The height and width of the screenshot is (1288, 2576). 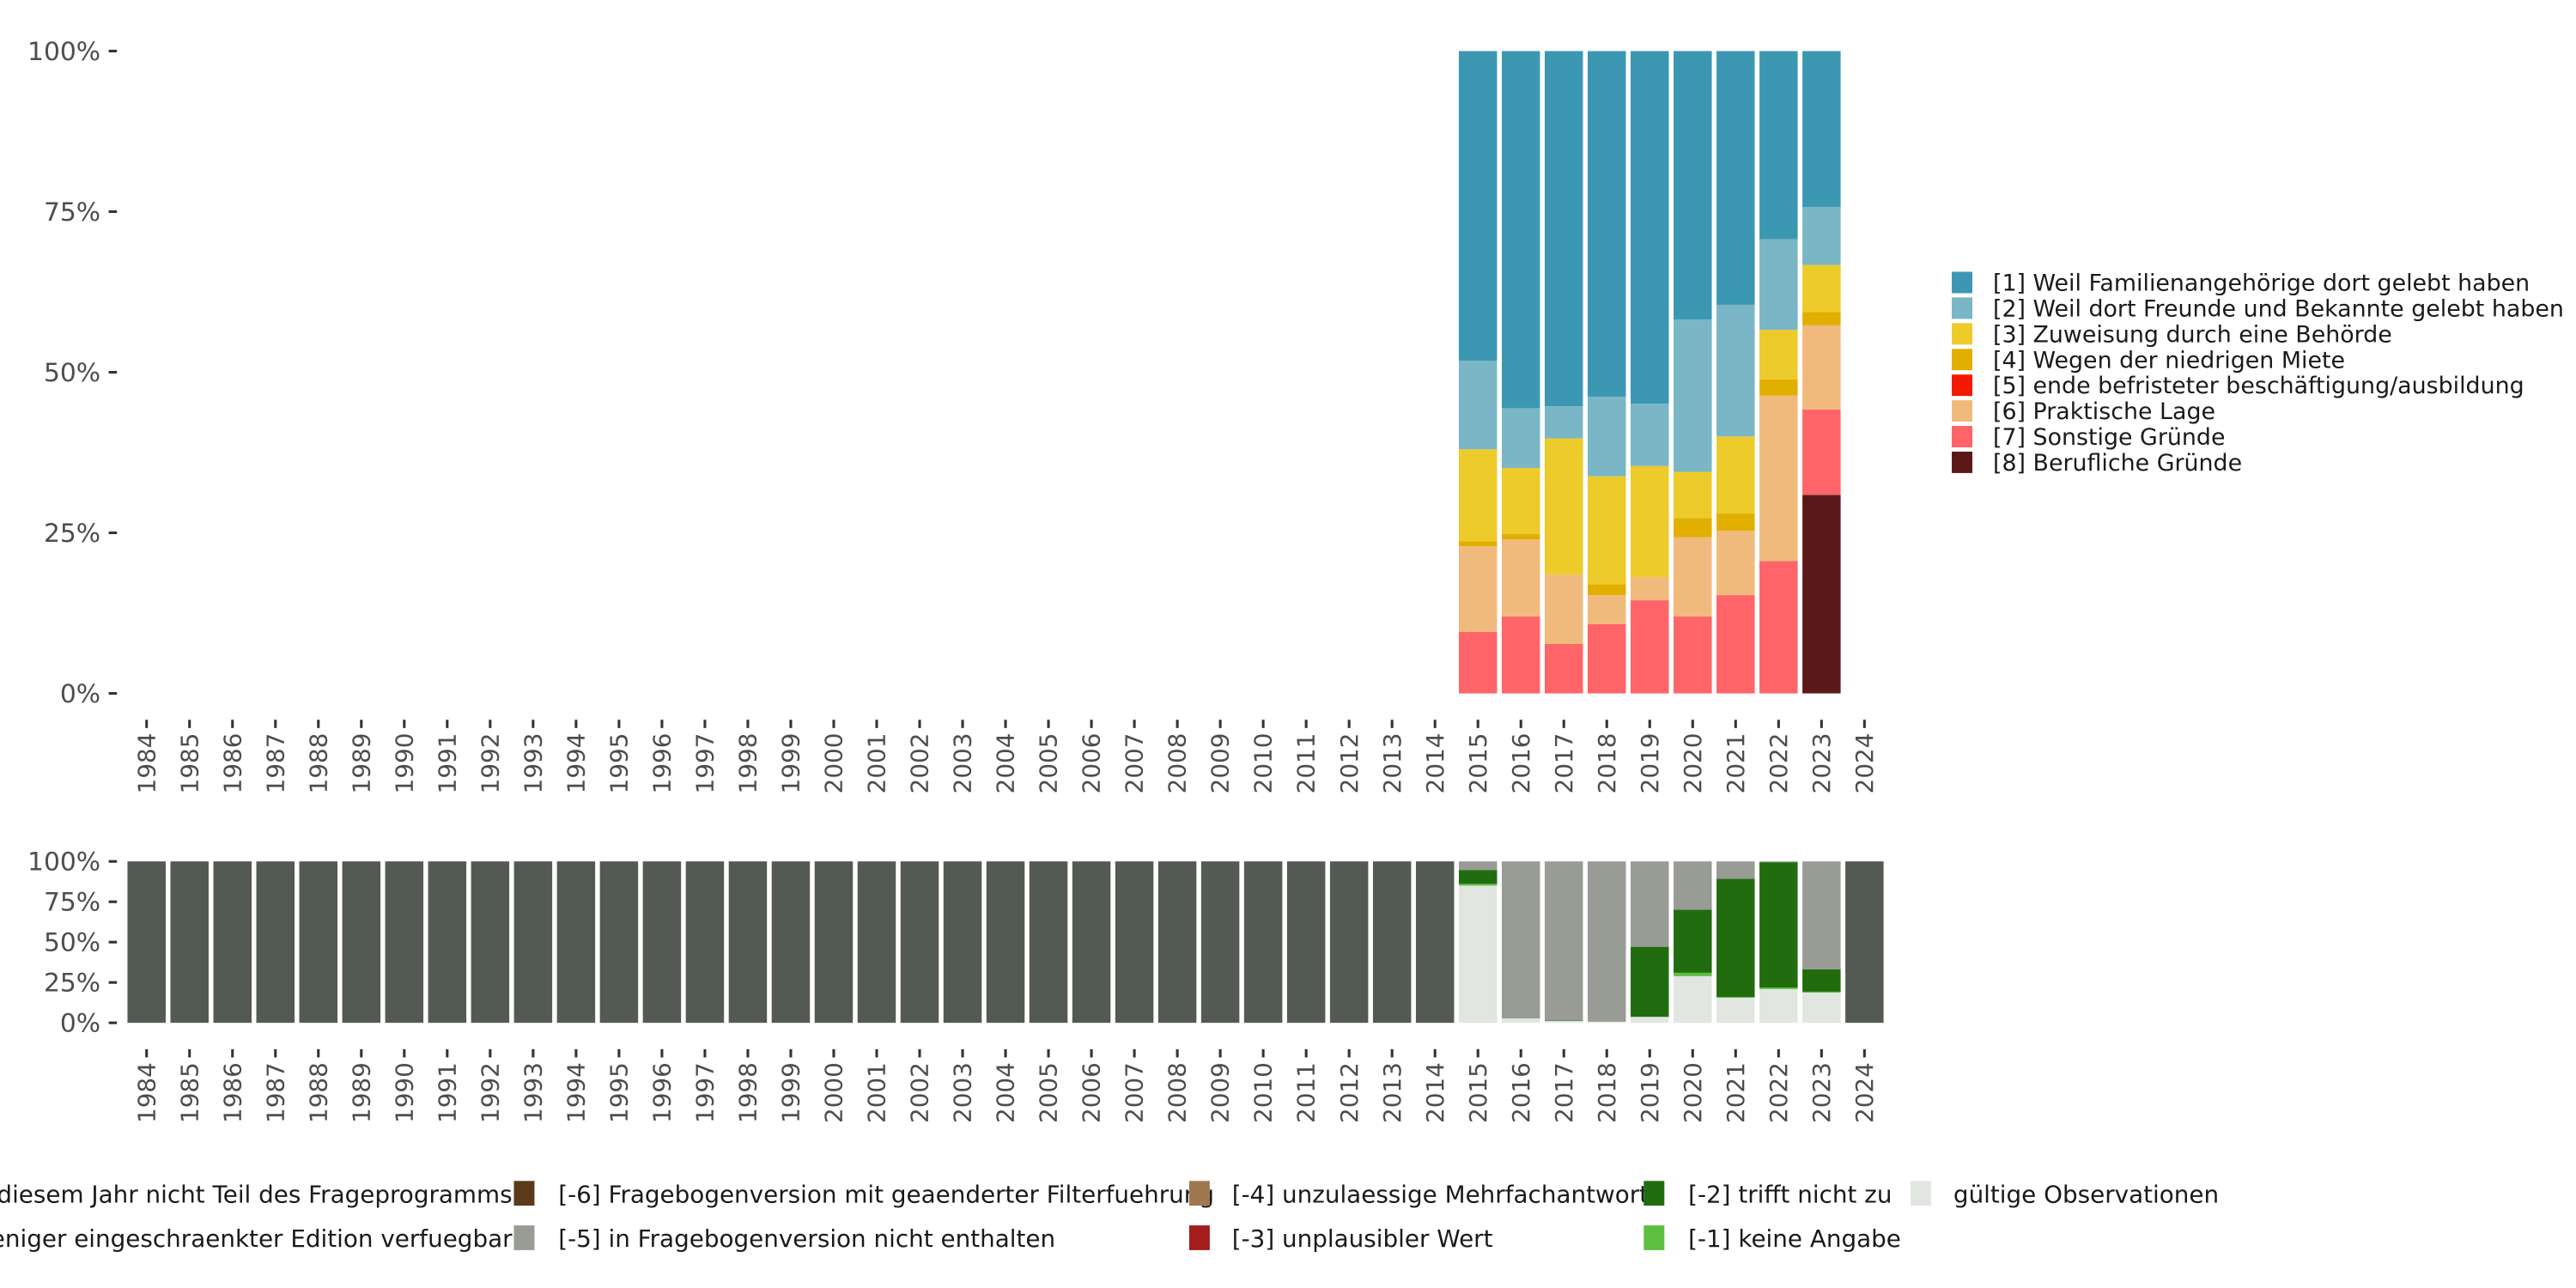 What do you see at coordinates (72, 984) in the screenshot?
I see `y-tick-label: 25%` at bounding box center [72, 984].